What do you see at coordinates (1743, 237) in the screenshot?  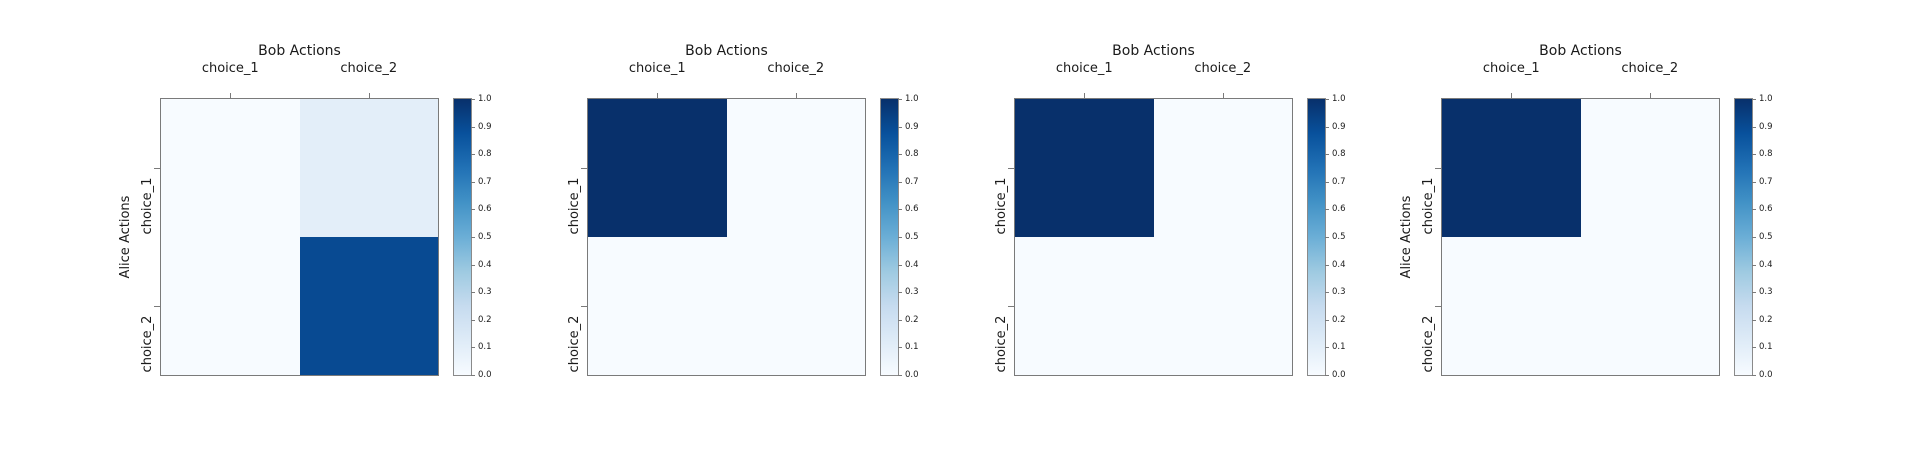 I see `colorbar` at bounding box center [1743, 237].